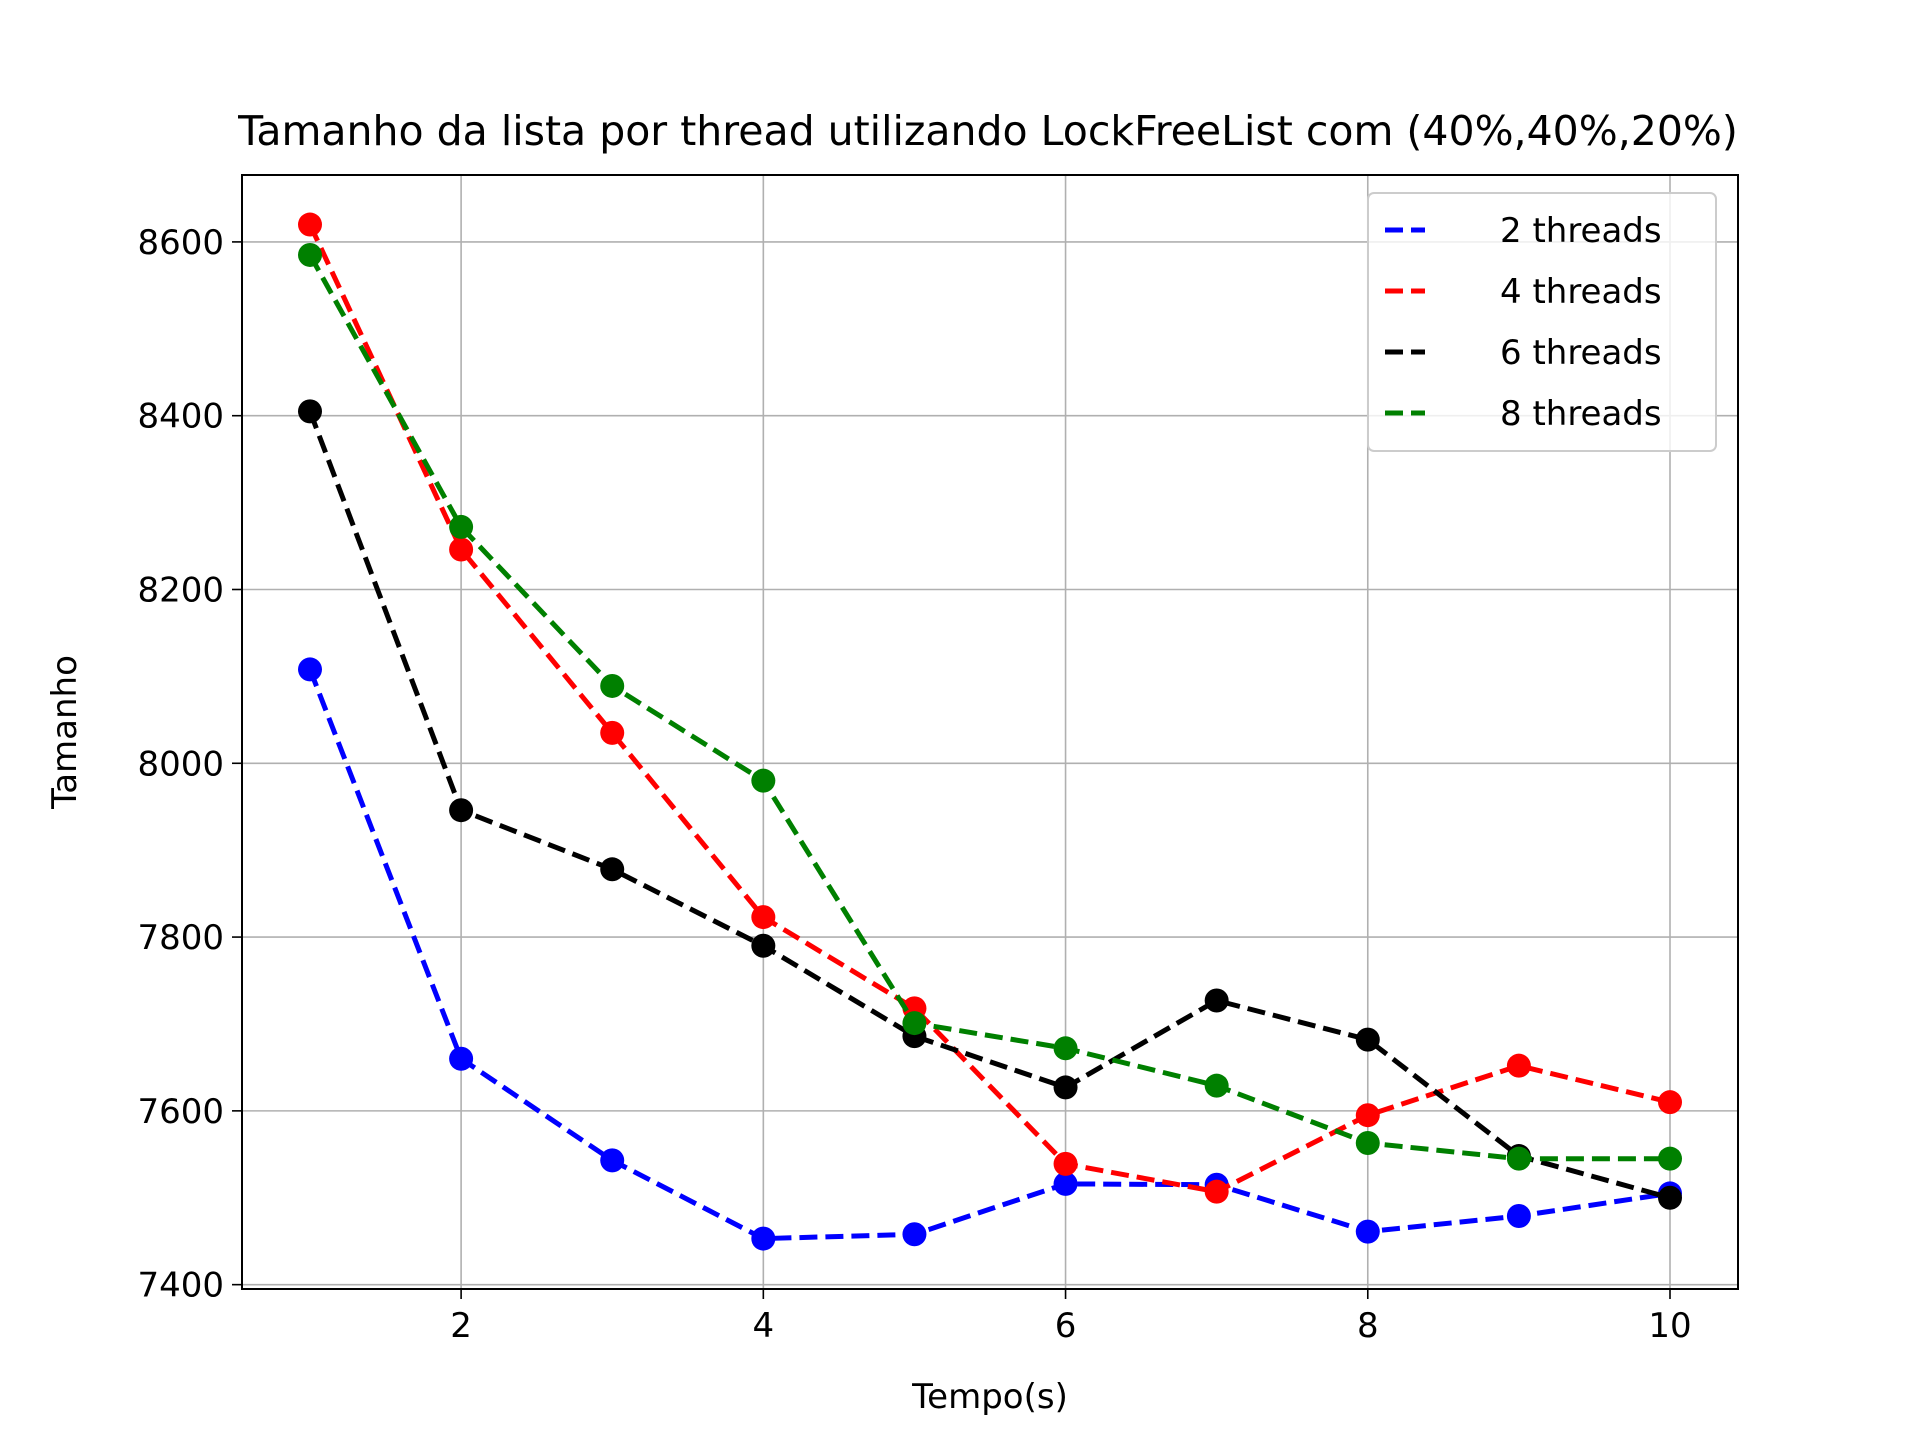 The image size is (1920, 1440). Describe the element at coordinates (180, 590) in the screenshot. I see `y-tick-label: 8200` at that location.